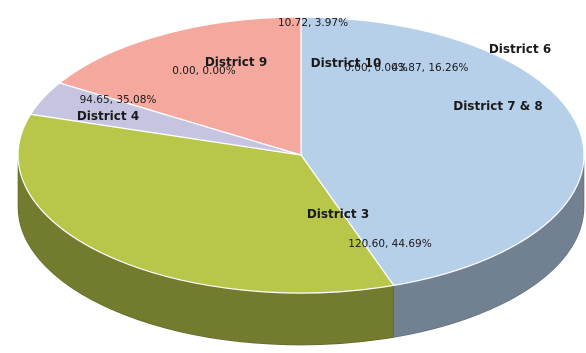 The height and width of the screenshot is (353, 586). I want to click on label-name-district-4: District 4, so click(108, 116).